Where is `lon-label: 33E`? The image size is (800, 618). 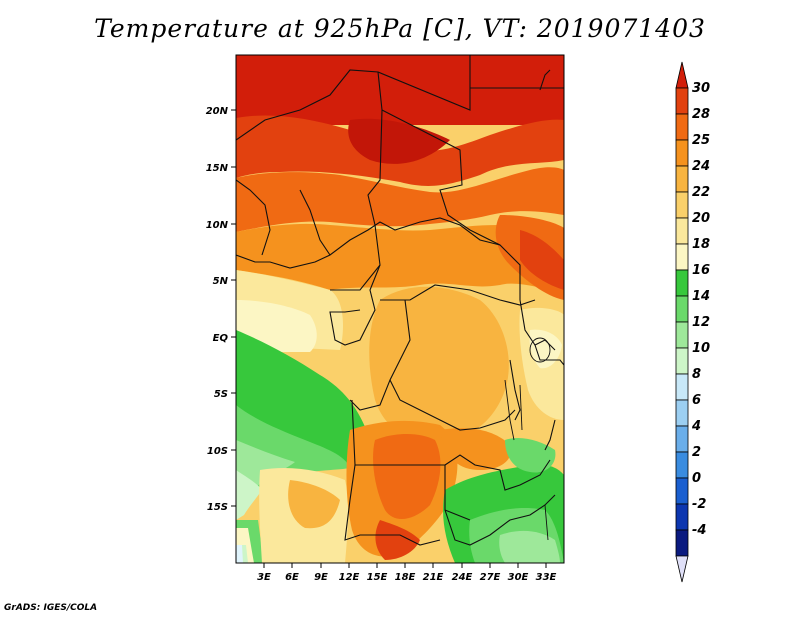 lon-label: 33E is located at coordinates (546, 577).